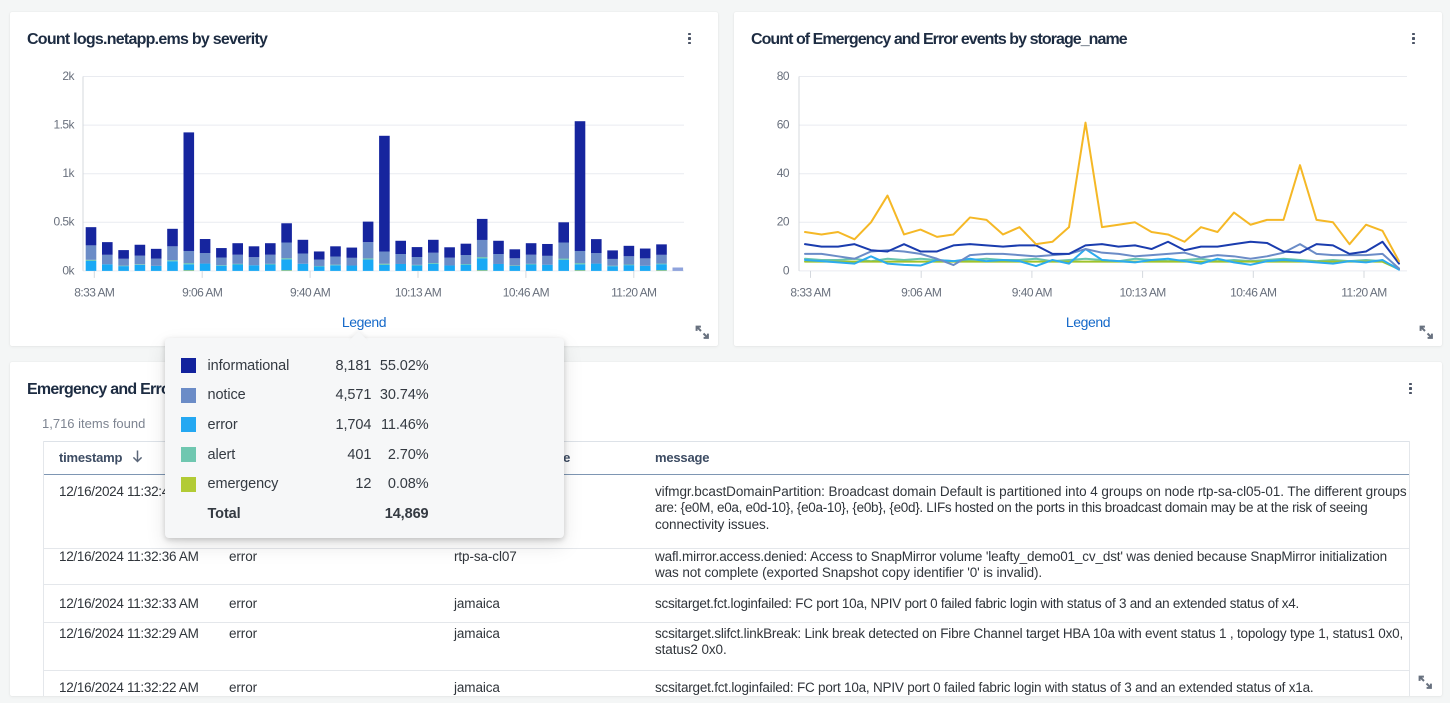  What do you see at coordinates (65, 125) in the screenshot?
I see `svg-text: 1.5k` at bounding box center [65, 125].